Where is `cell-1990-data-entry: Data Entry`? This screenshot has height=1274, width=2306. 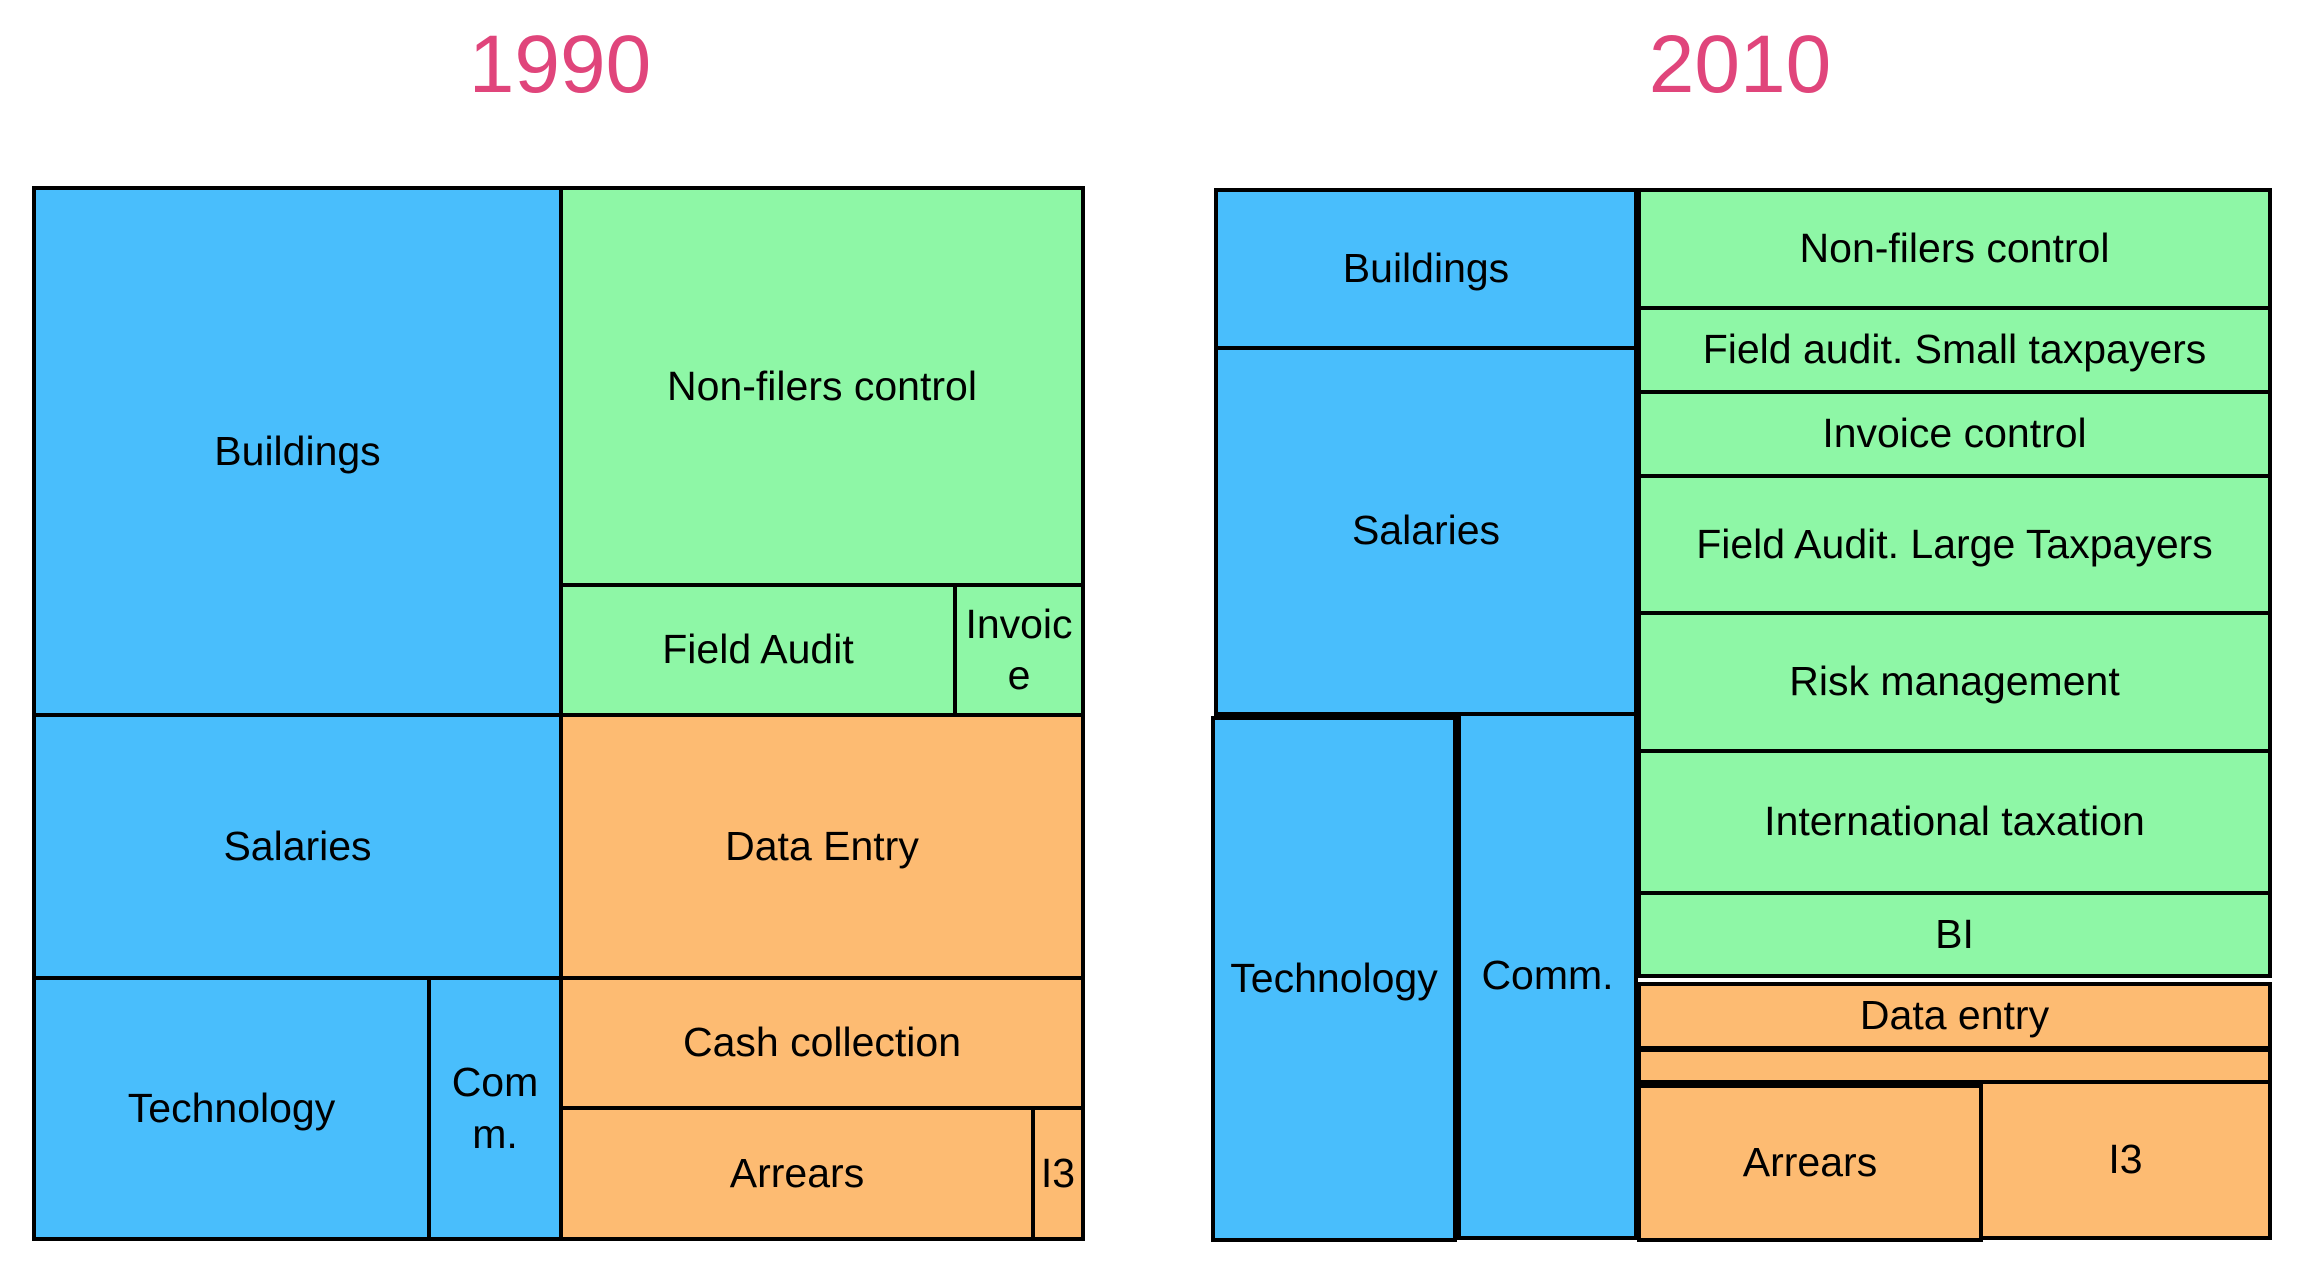 cell-1990-data-entry: Data Entry is located at coordinates (822, 846).